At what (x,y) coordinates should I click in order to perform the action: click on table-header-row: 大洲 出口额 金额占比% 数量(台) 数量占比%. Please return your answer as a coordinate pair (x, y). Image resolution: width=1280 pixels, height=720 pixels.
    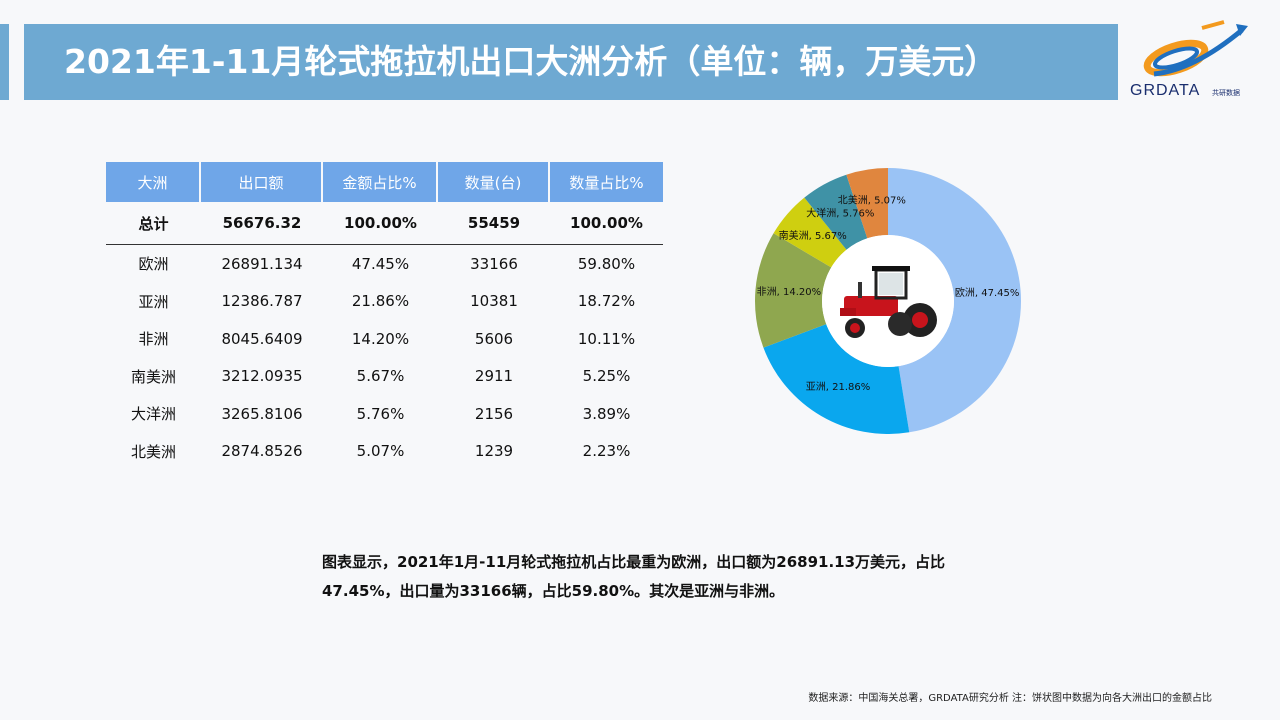
    Looking at the image, I should click on (384, 182).